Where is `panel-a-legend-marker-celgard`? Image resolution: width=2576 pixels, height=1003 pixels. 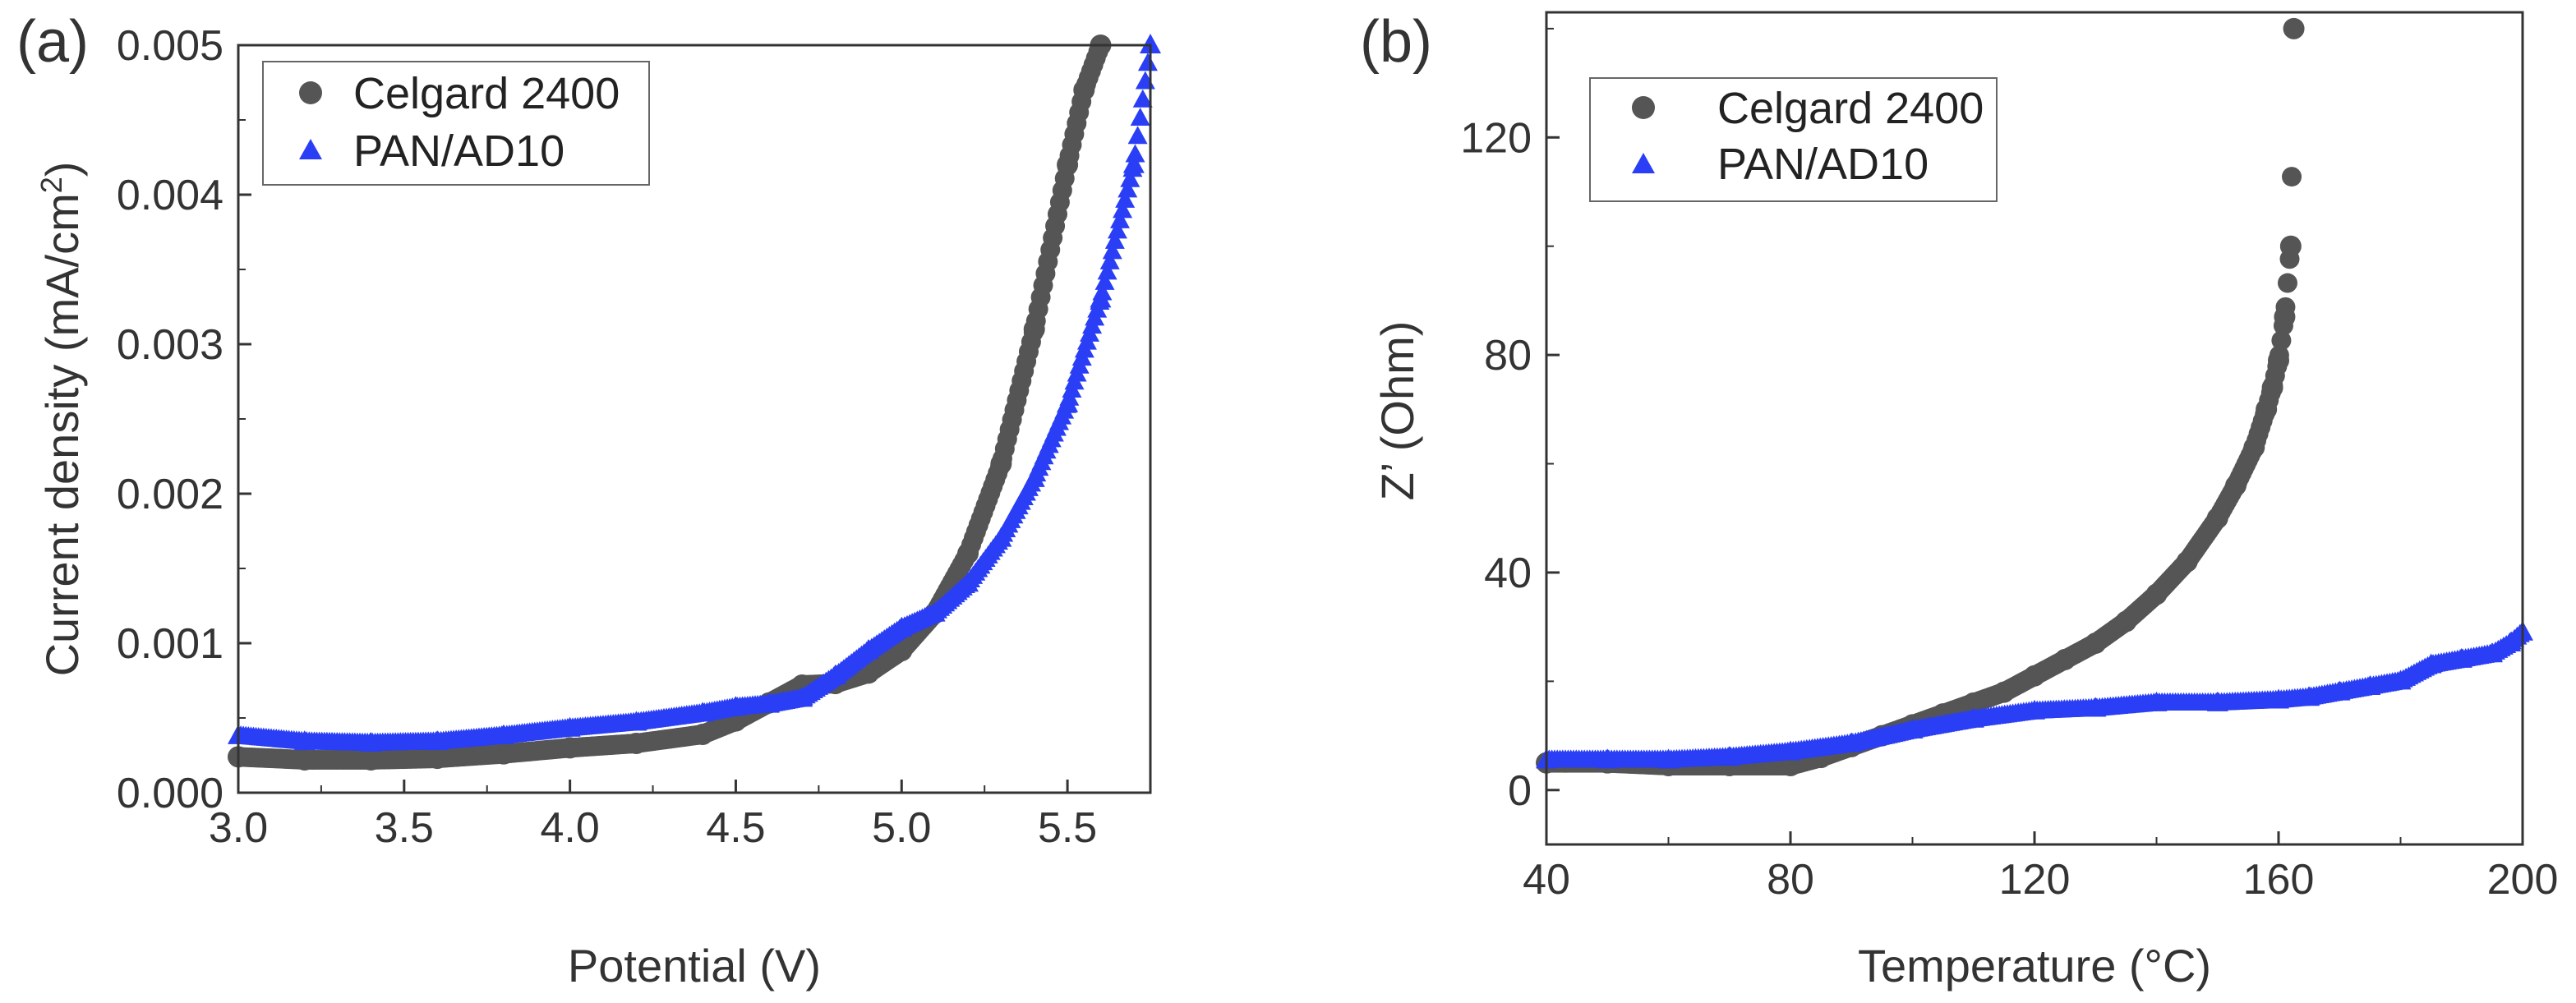 panel-a-legend-marker-celgard is located at coordinates (310, 92).